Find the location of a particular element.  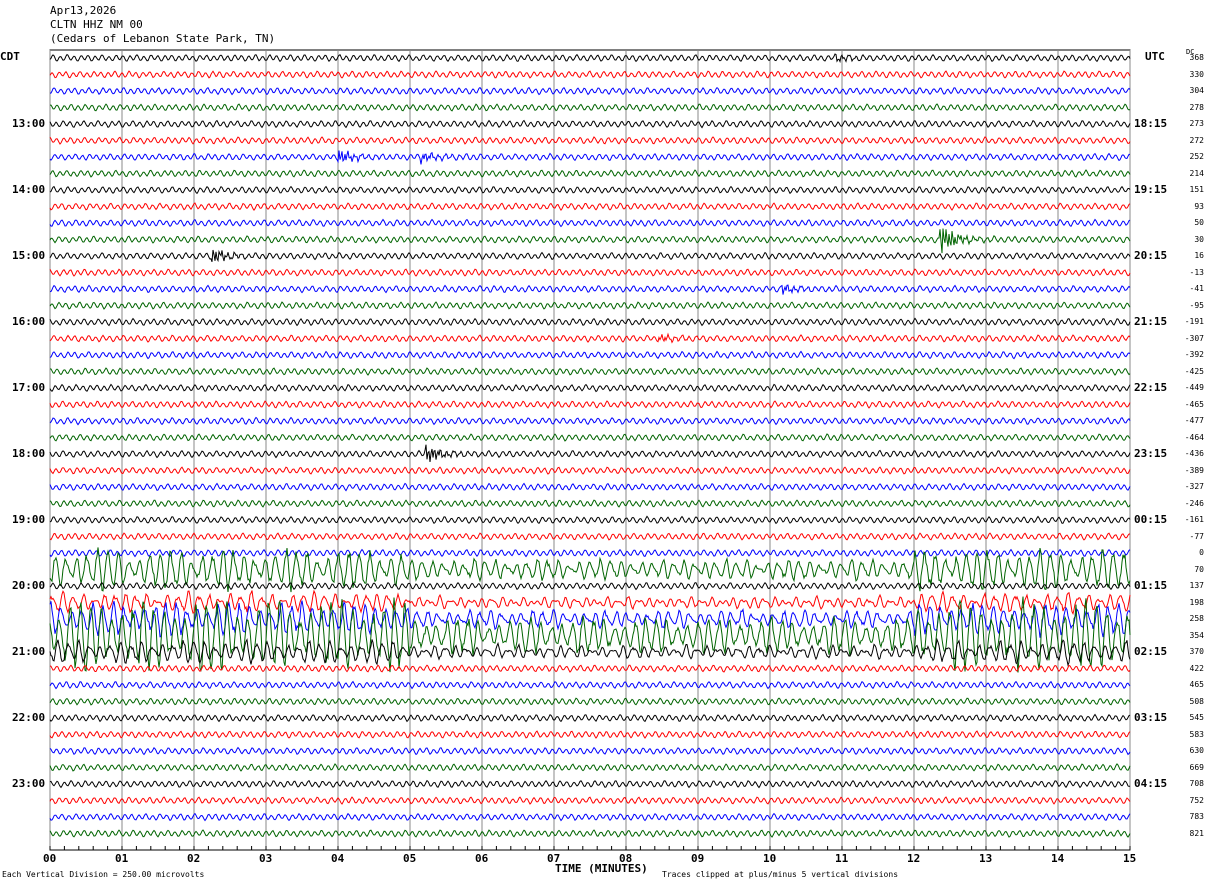

dc-offset-label: -307 is located at coordinates (1194, 338).